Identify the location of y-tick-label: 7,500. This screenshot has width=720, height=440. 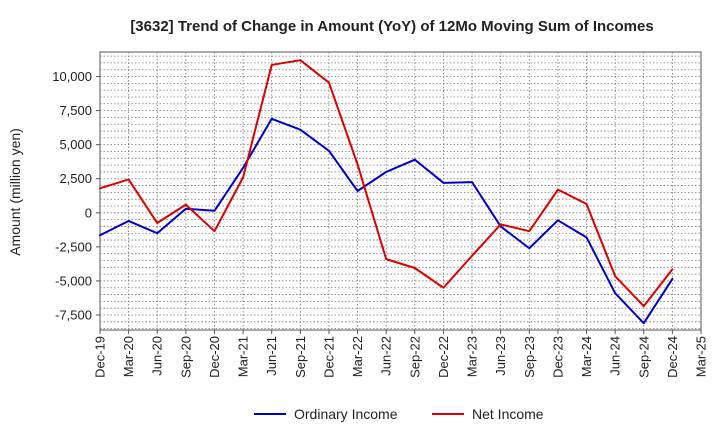
(75, 110).